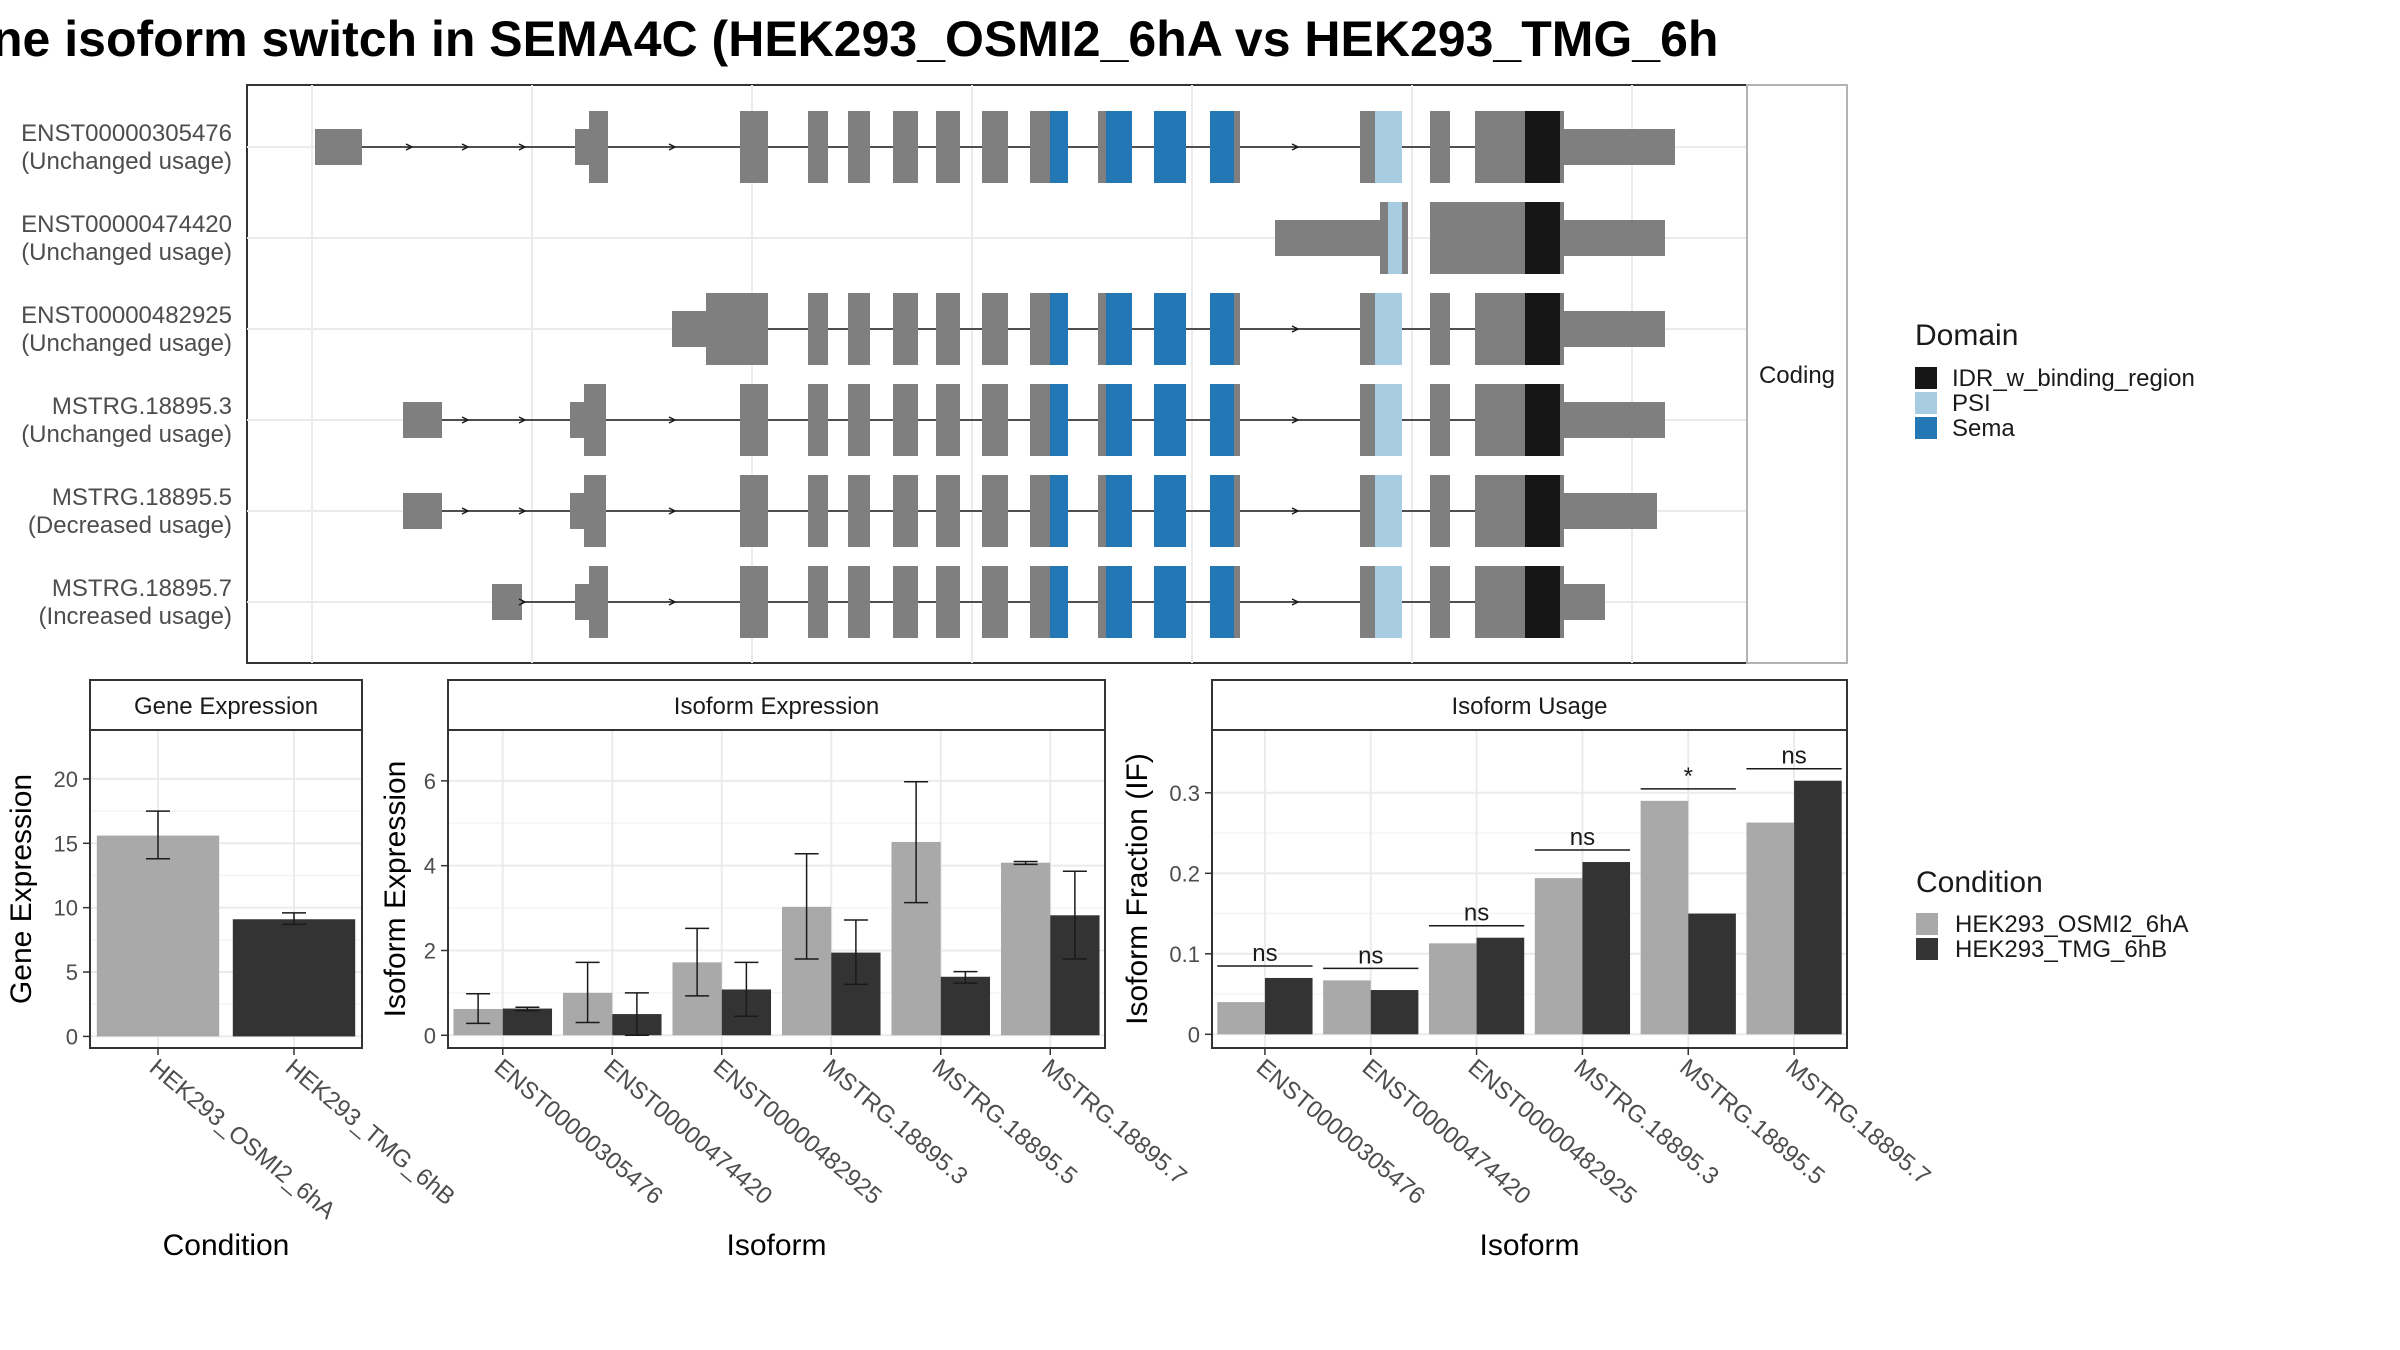 This screenshot has width=2400, height=1350. What do you see at coordinates (430, 866) in the screenshot?
I see `y-tick-label: 4` at bounding box center [430, 866].